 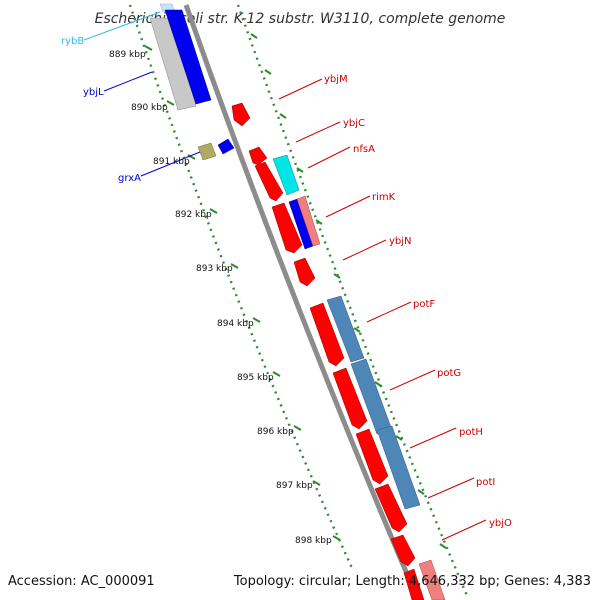 What do you see at coordinates (345, 329) in the screenshot?
I see `gene-potf-steel` at bounding box center [345, 329].